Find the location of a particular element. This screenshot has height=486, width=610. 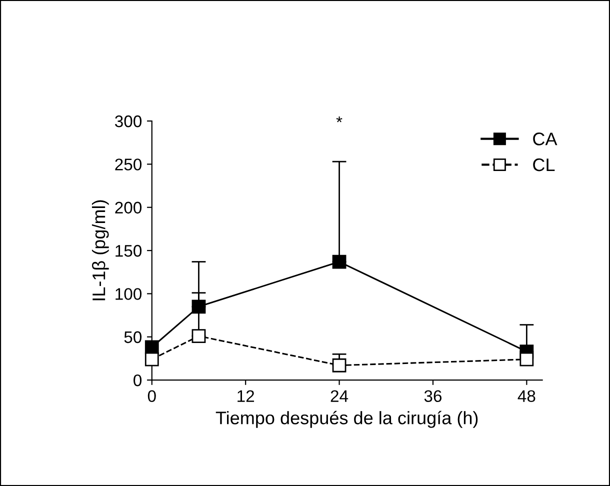

legend-label: CA is located at coordinates (545, 139).